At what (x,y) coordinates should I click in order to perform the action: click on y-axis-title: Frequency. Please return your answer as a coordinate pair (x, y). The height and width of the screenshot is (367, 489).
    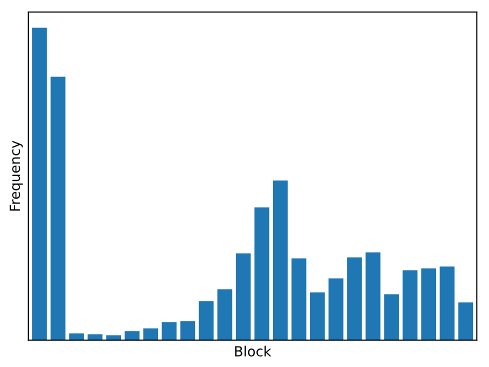
    Looking at the image, I should click on (16, 175).